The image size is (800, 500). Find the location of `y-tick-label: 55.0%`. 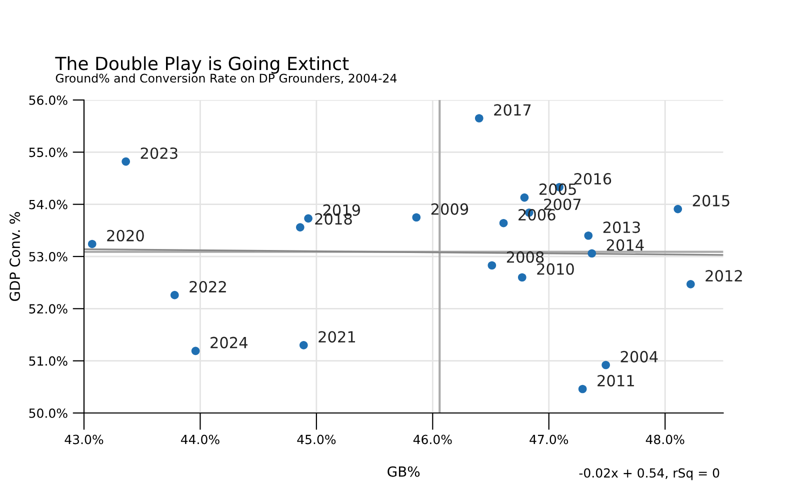

y-tick-label: 55.0% is located at coordinates (48, 153).